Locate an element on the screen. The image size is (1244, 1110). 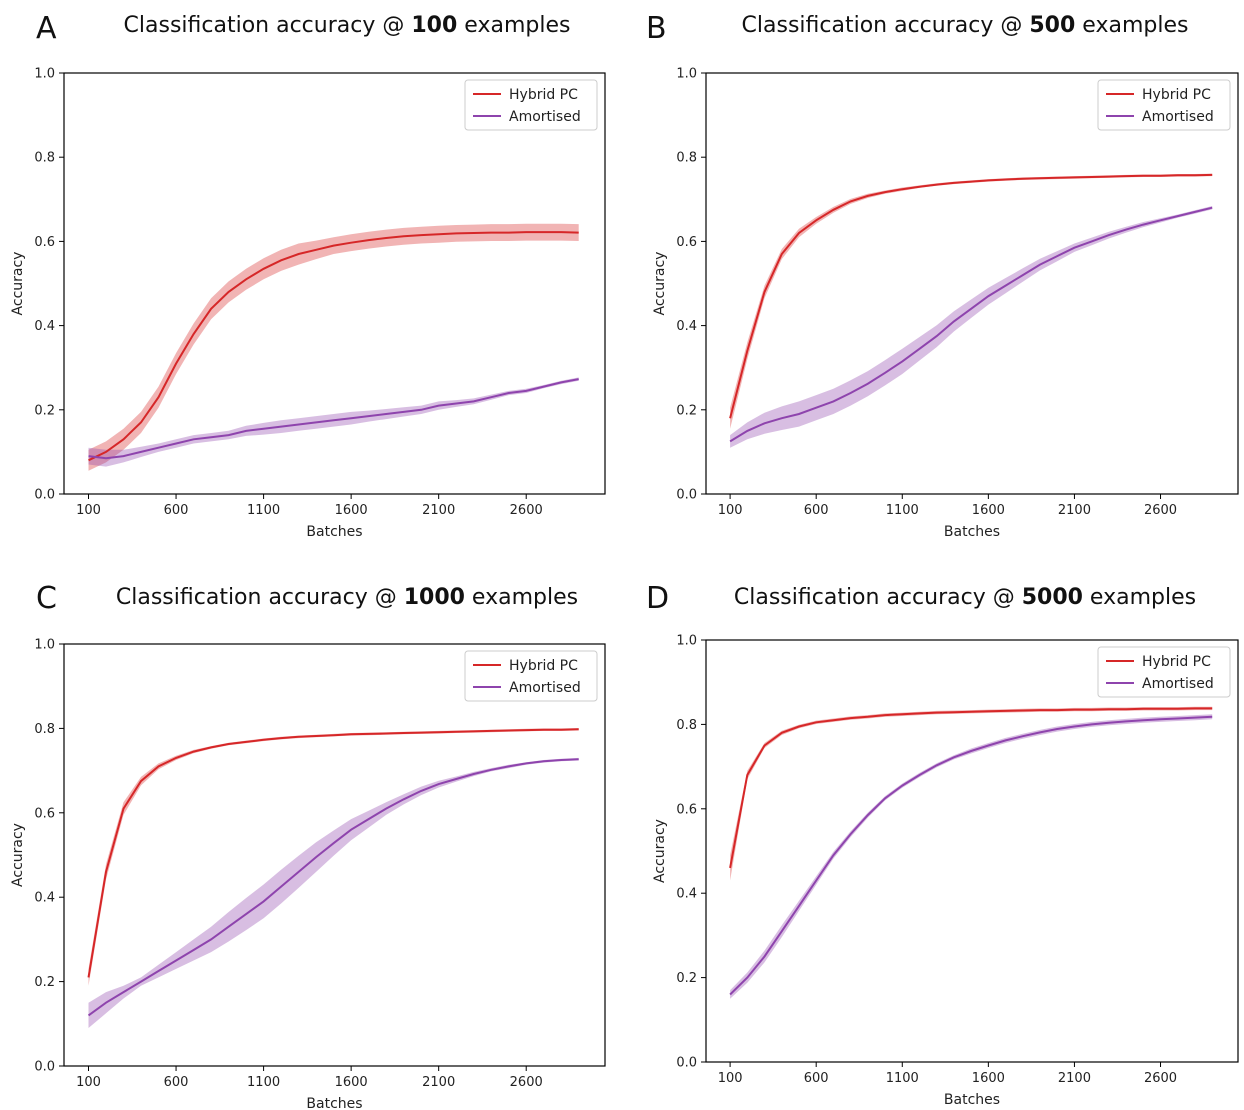
panel-letter: A is located at coordinates (46, 28).